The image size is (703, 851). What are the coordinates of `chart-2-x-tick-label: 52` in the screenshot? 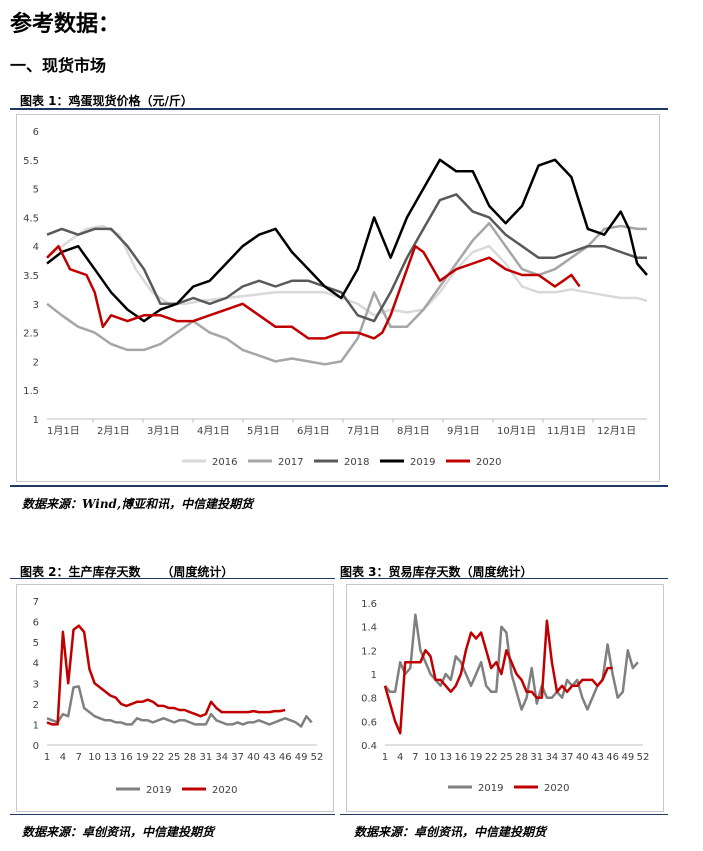 It's located at (317, 757).